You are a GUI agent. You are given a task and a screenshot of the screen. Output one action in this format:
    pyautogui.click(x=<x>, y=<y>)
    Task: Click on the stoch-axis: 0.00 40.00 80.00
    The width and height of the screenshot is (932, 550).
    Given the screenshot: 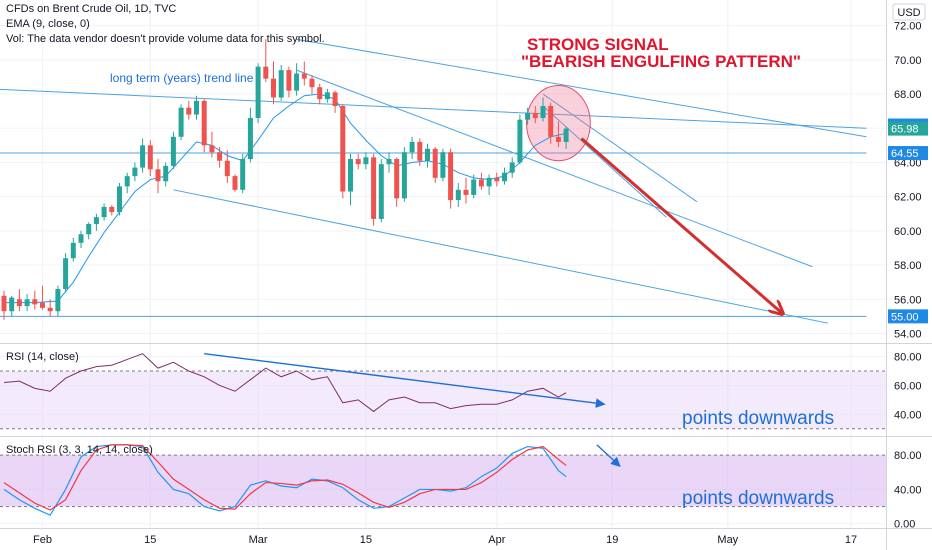 What is the action you would take?
    pyautogui.click(x=908, y=490)
    